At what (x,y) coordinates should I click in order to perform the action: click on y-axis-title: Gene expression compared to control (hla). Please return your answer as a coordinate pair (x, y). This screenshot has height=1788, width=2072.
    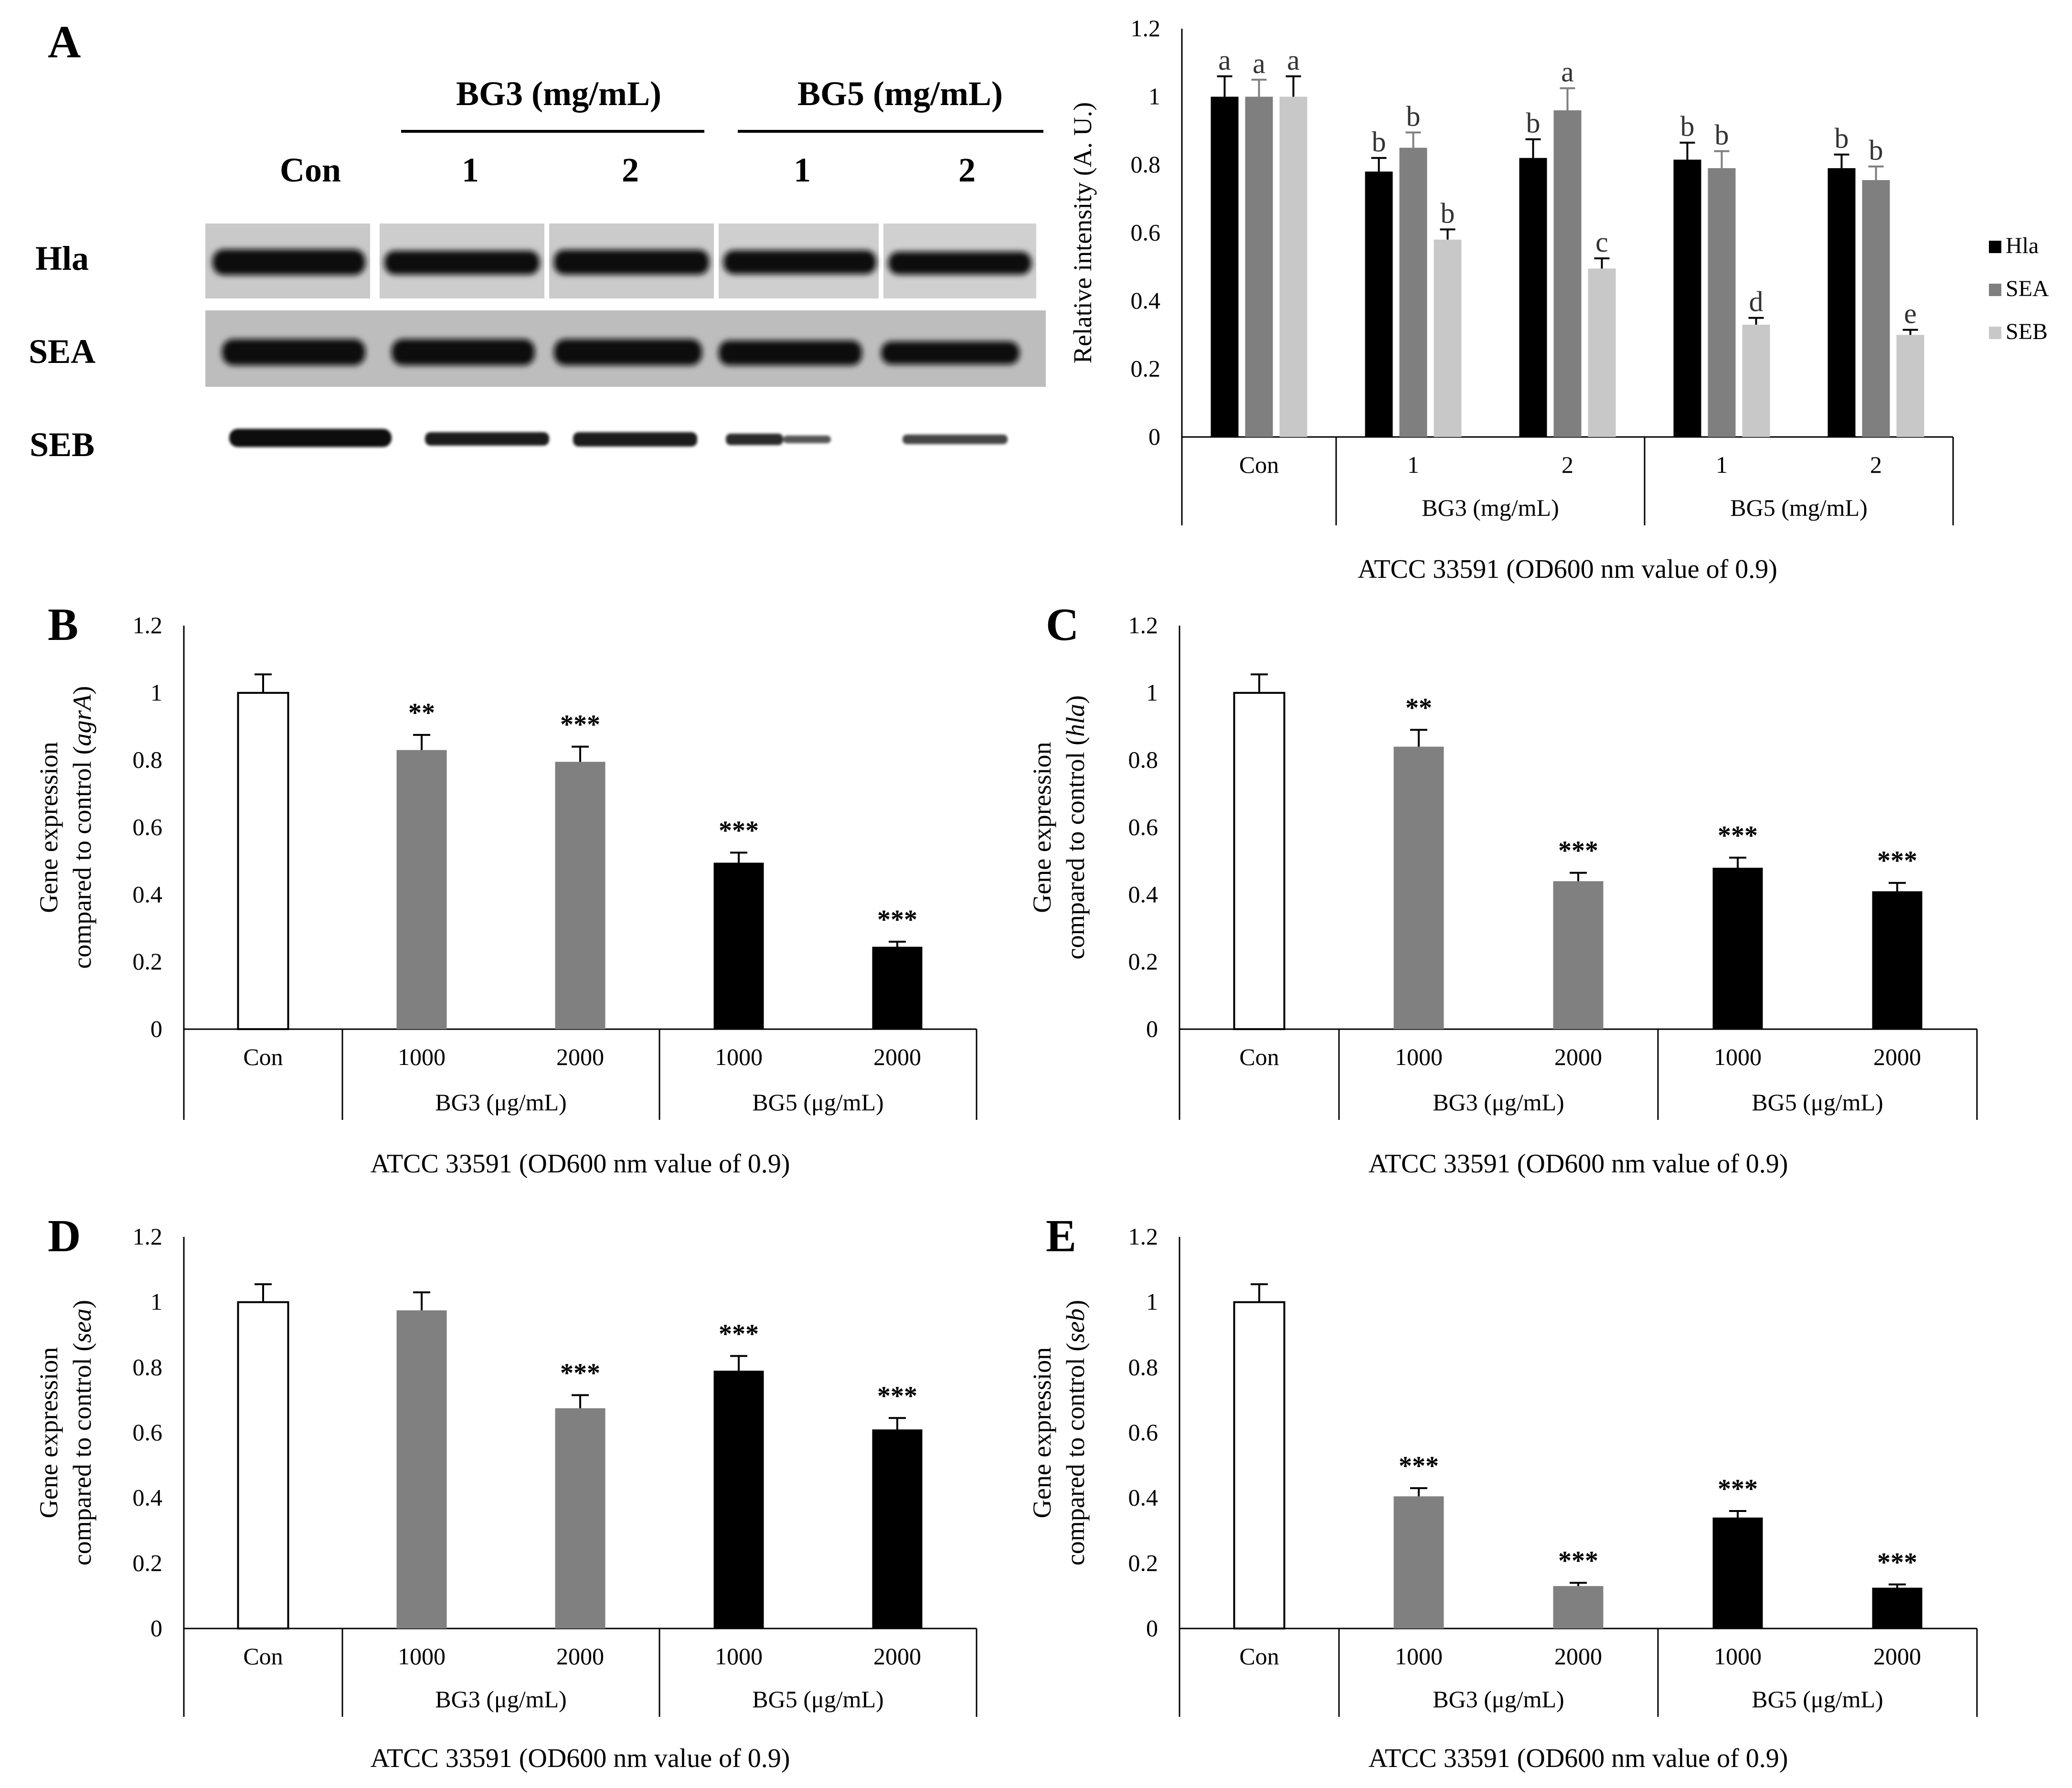
    Looking at the image, I should click on (1059, 827).